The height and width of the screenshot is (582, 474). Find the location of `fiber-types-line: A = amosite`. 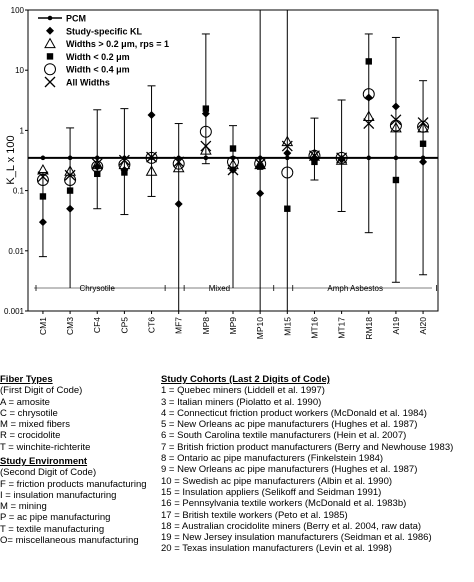

fiber-types-line: A = amosite is located at coordinates (25, 402).